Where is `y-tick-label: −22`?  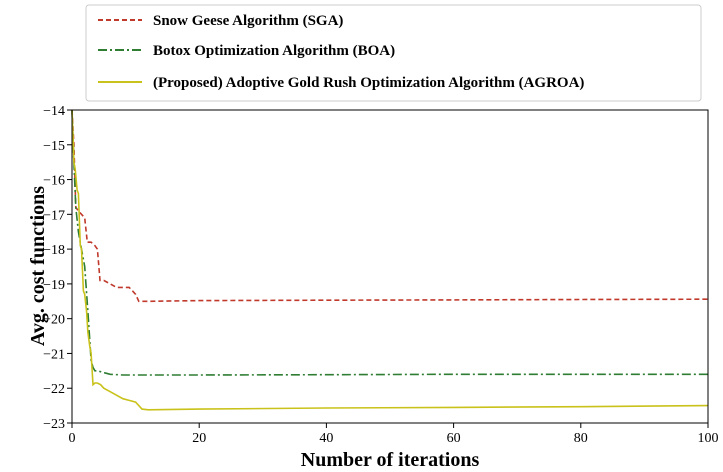
y-tick-label: −22 is located at coordinates (54, 389).